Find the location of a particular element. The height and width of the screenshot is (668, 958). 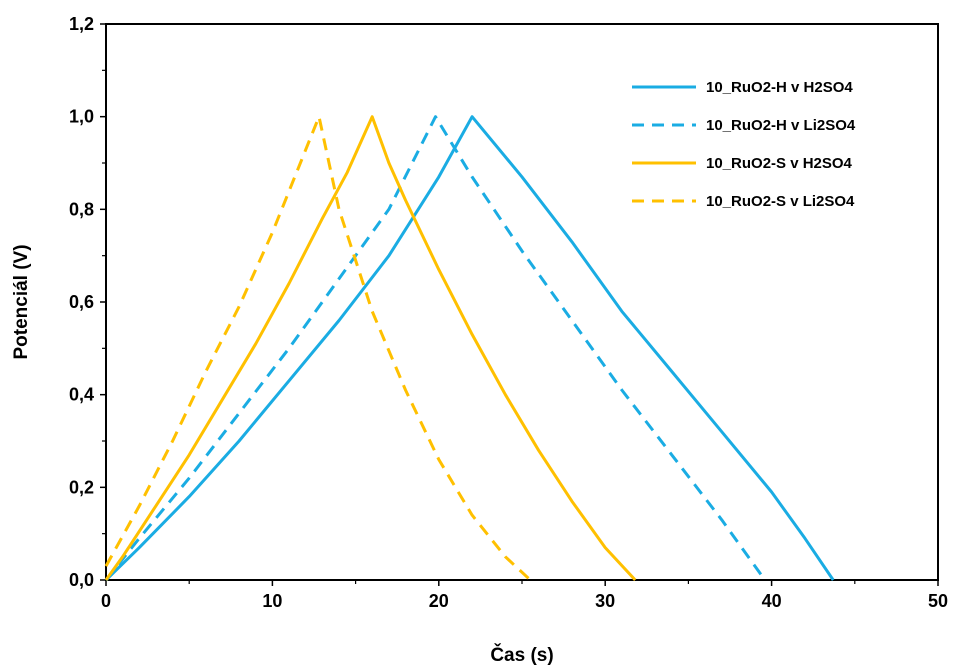

y-tick-label: 0,6 is located at coordinates (81, 302).